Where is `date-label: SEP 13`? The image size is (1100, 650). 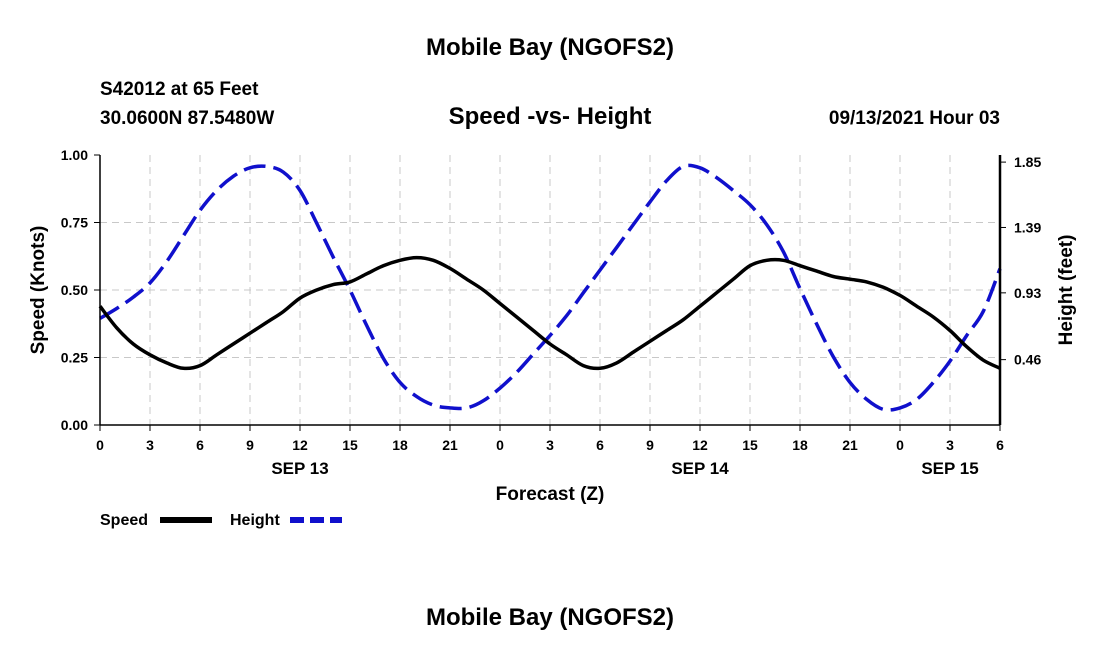
date-label: SEP 13 is located at coordinates (299, 468).